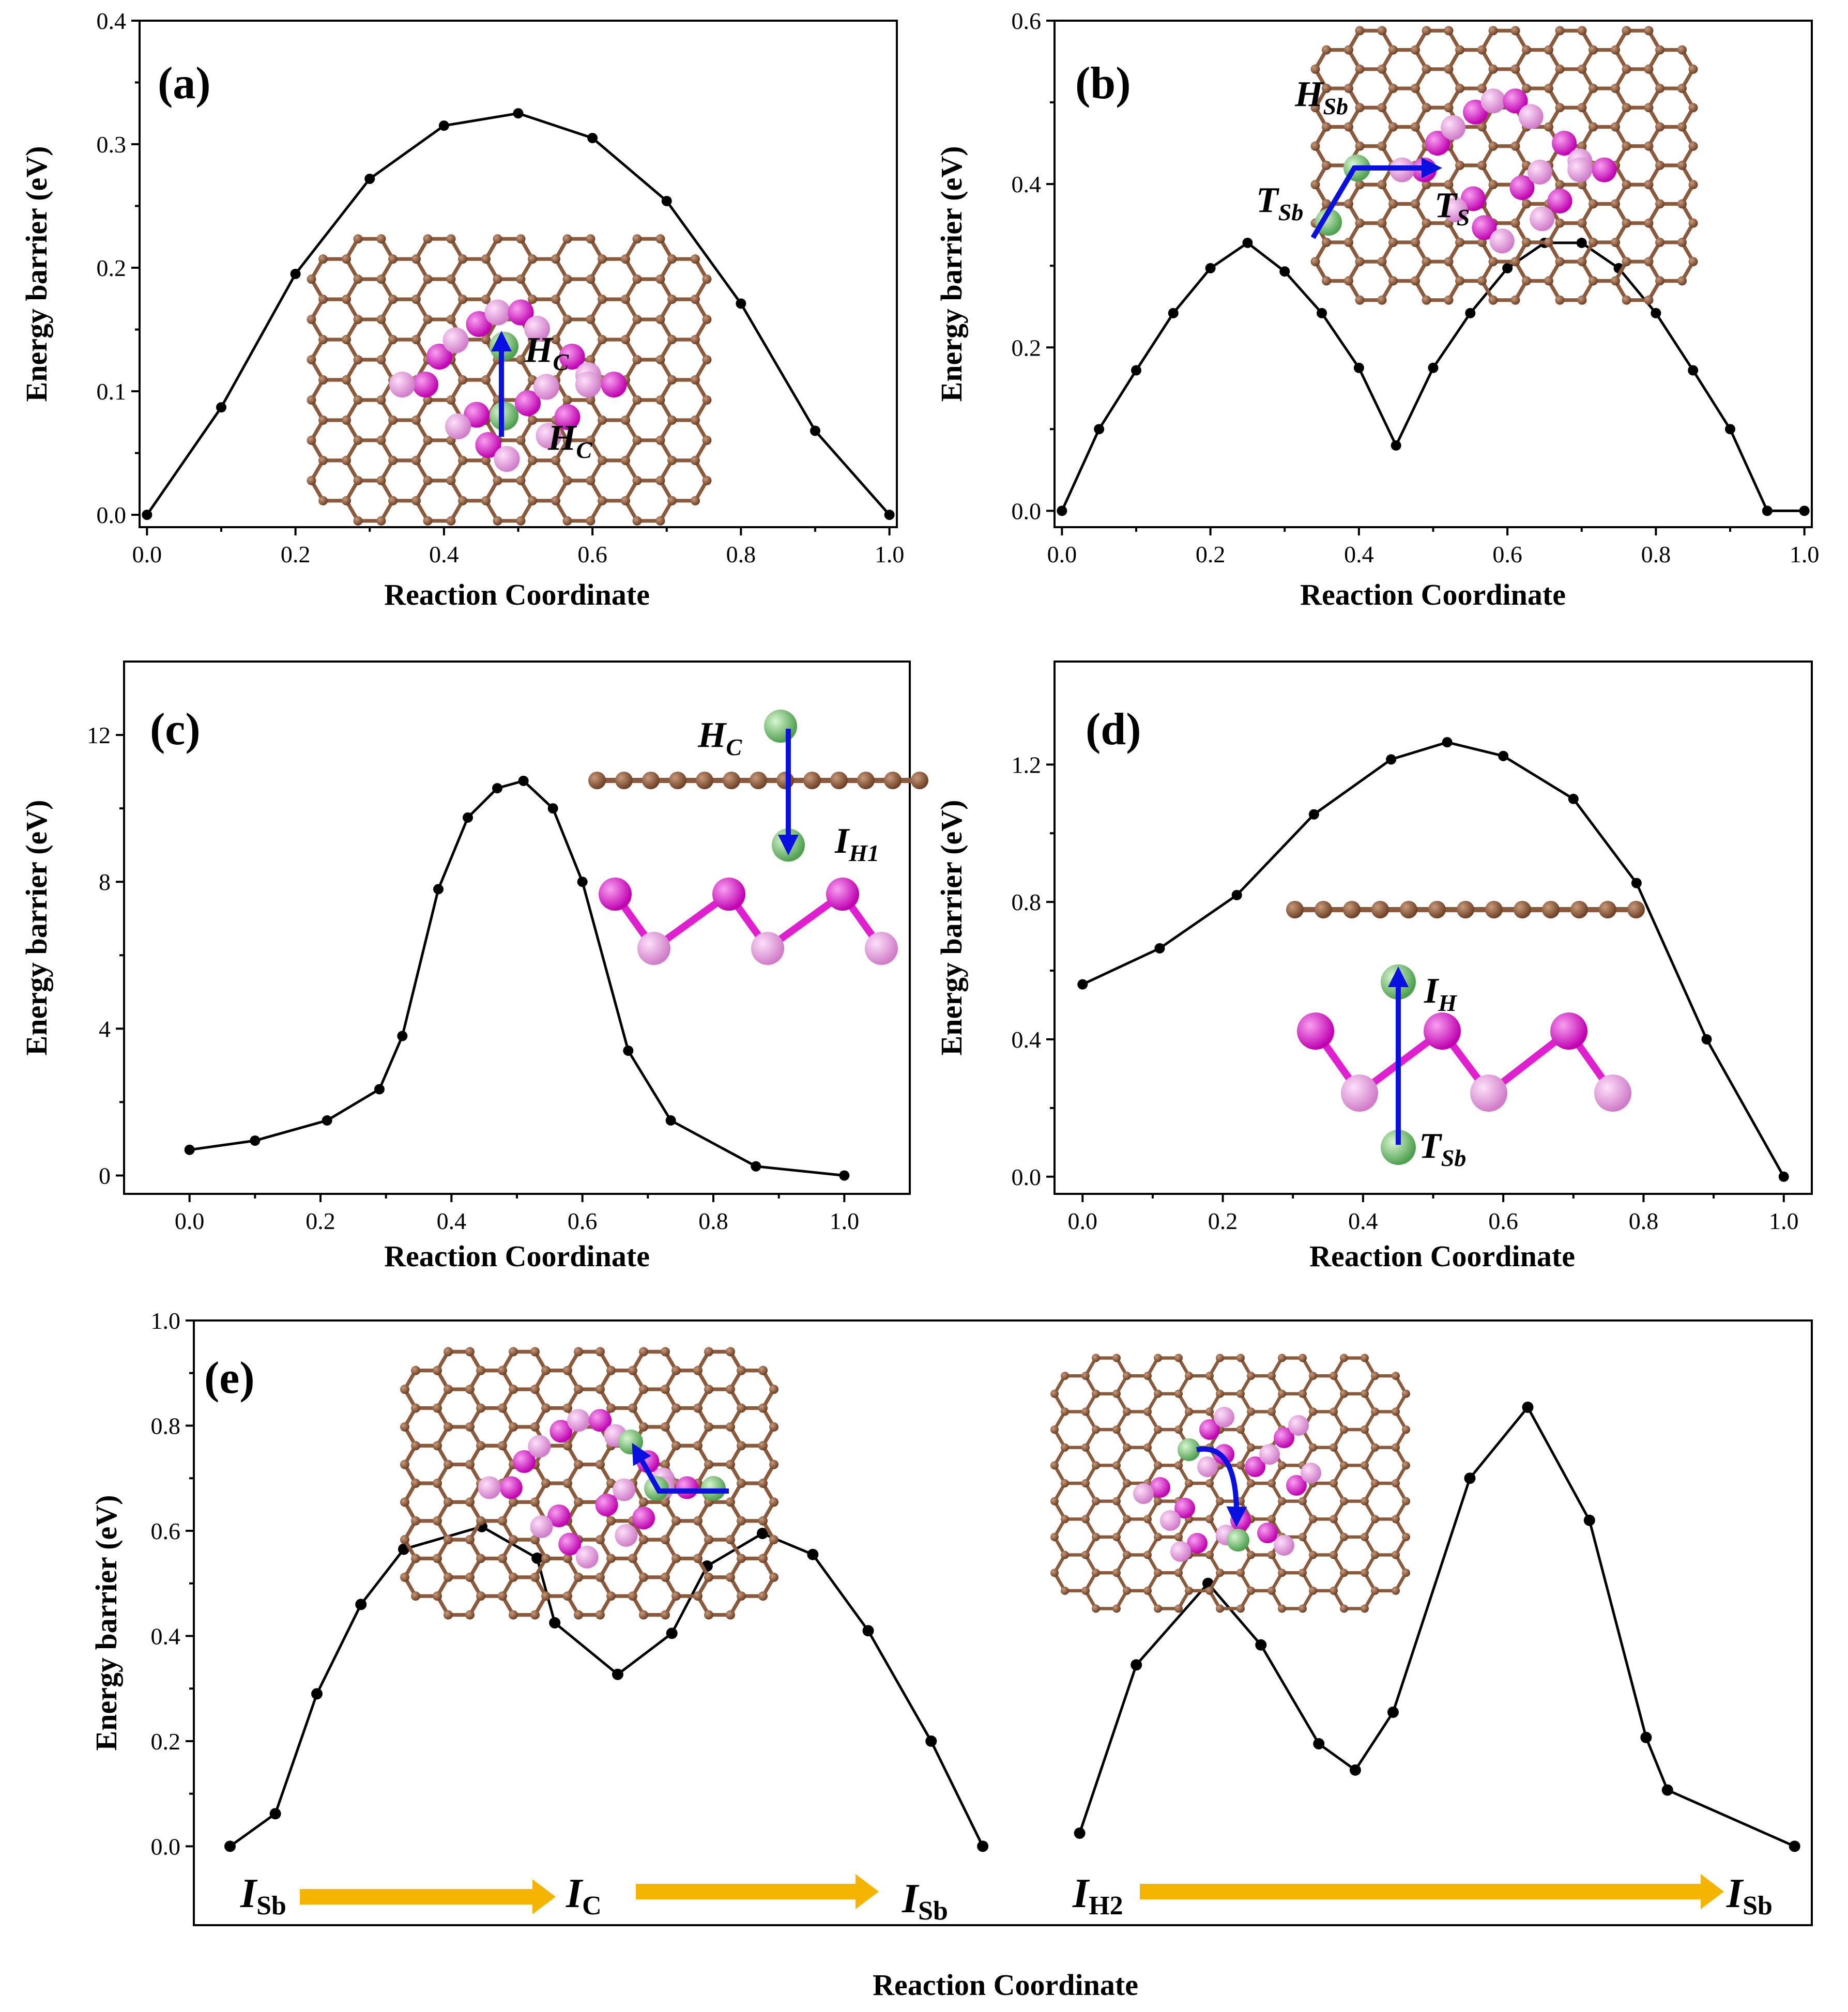  What do you see at coordinates (166, 1425) in the screenshot?
I see `y-tick-label: 0.8` at bounding box center [166, 1425].